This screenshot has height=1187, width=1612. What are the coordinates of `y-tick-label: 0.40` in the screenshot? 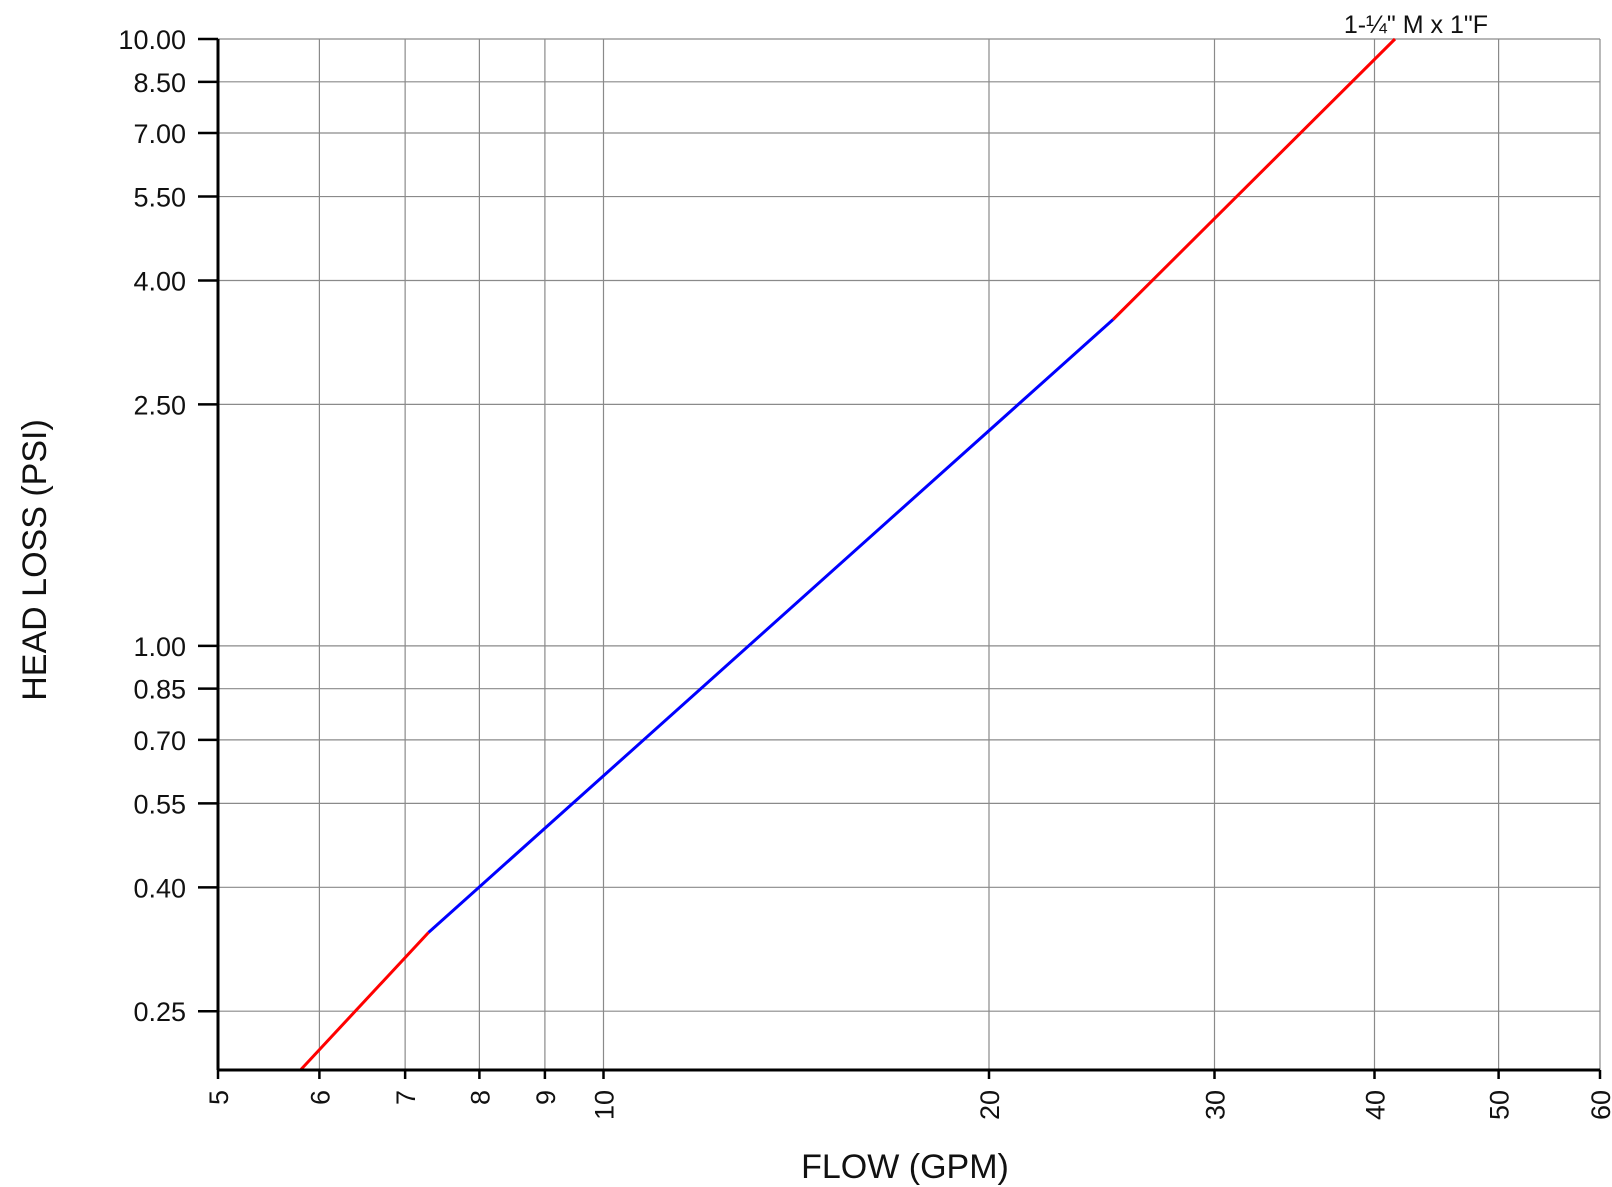 It's located at (159, 888).